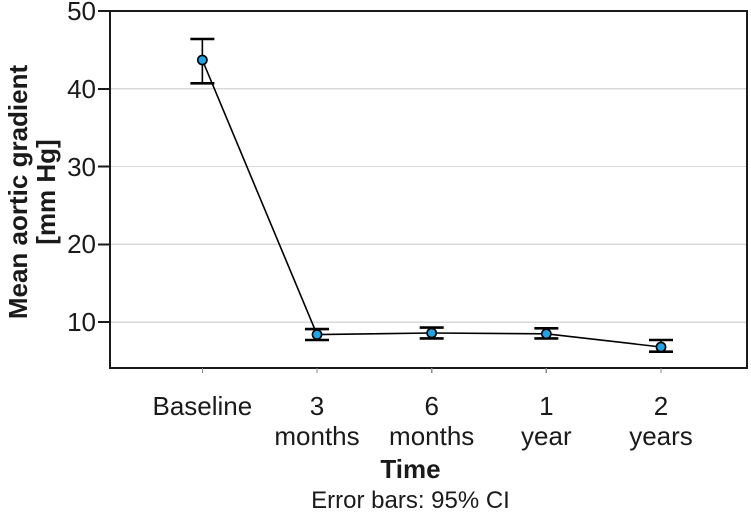 The width and height of the screenshot is (751, 520). What do you see at coordinates (317, 421) in the screenshot?
I see `x-category-label: 3 months` at bounding box center [317, 421].